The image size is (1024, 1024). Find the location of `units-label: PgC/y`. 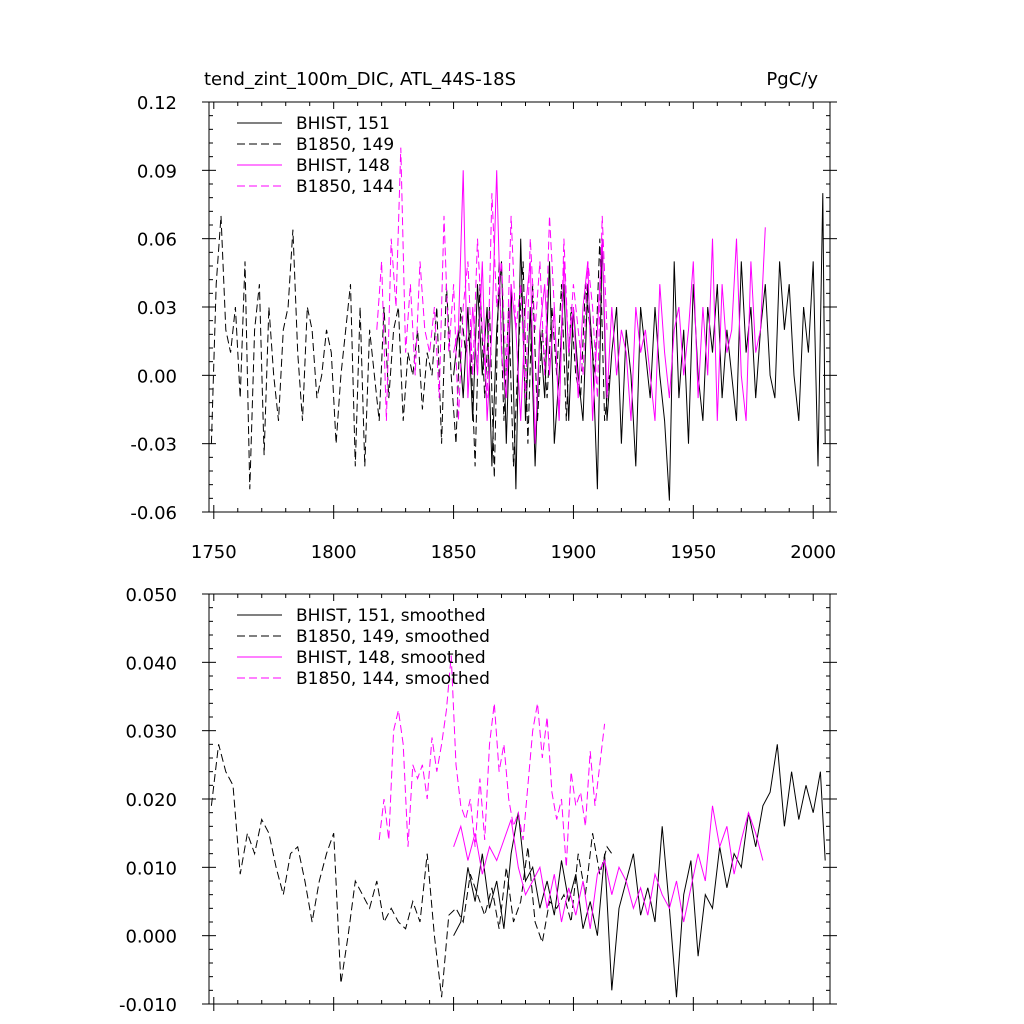

units-label: PgC/y is located at coordinates (792, 79).